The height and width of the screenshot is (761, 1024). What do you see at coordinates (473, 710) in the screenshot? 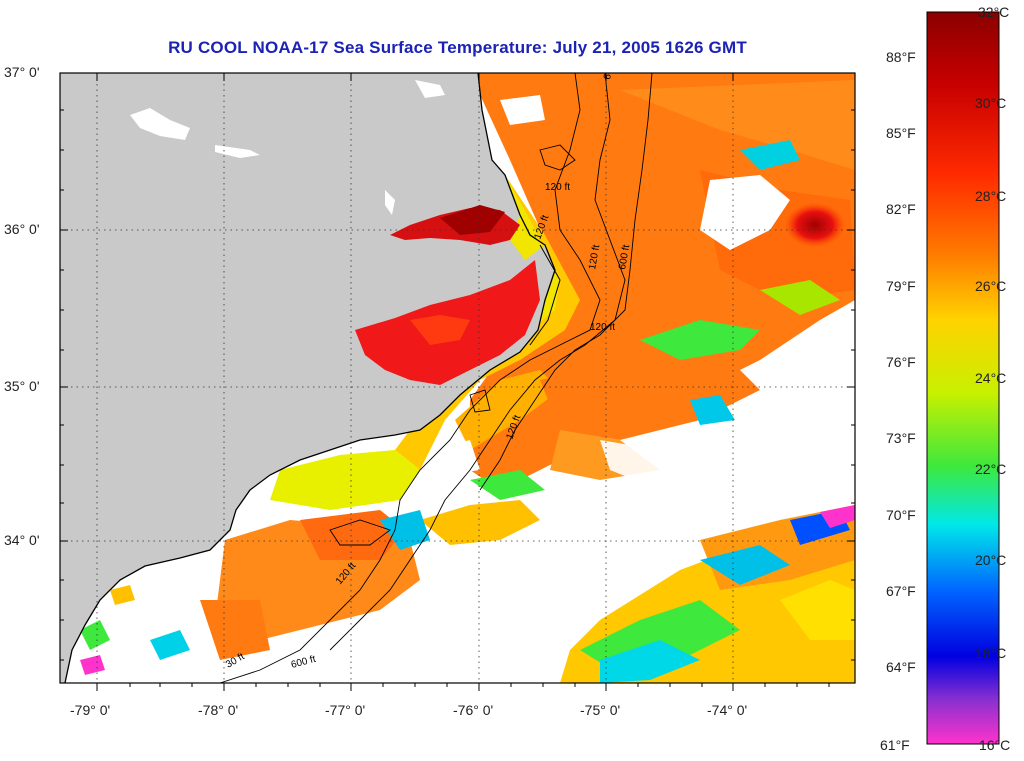
I see `lon-label: -76° 0'` at bounding box center [473, 710].